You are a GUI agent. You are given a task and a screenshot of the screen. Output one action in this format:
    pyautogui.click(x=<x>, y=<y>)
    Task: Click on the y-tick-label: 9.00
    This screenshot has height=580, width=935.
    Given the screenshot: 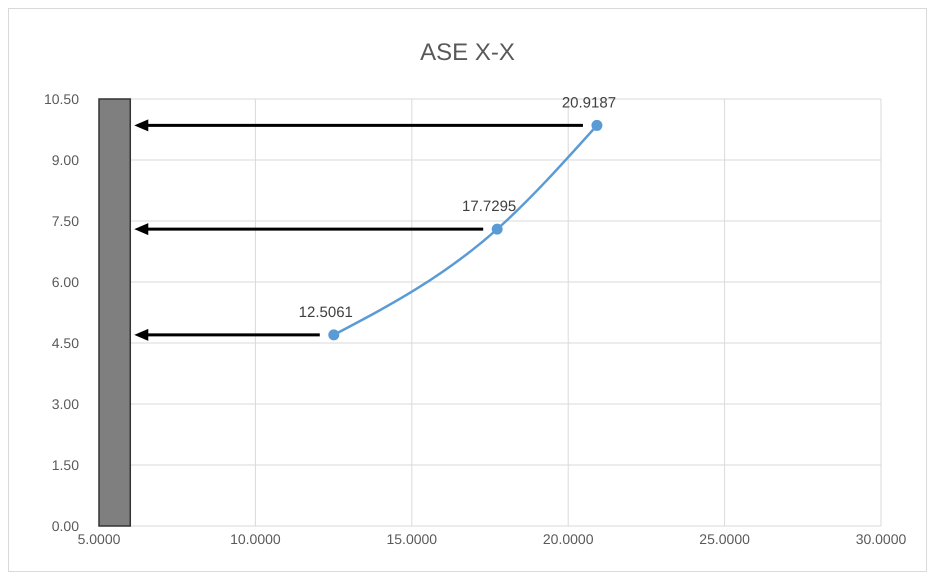 What is the action you would take?
    pyautogui.click(x=66, y=160)
    